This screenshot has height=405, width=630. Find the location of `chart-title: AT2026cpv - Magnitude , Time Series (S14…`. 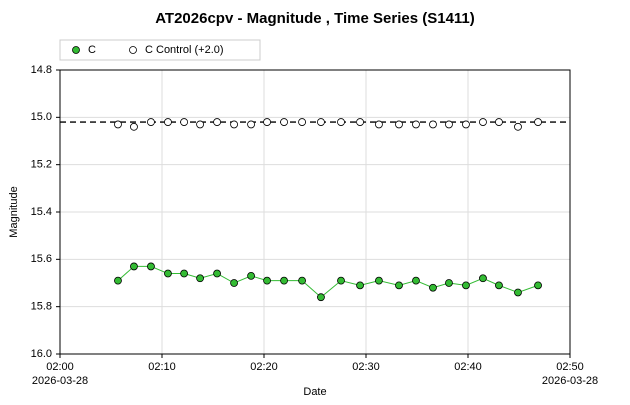

chart-title: AT2026cpv - Magnitude , Time Series (S14… is located at coordinates (315, 18).